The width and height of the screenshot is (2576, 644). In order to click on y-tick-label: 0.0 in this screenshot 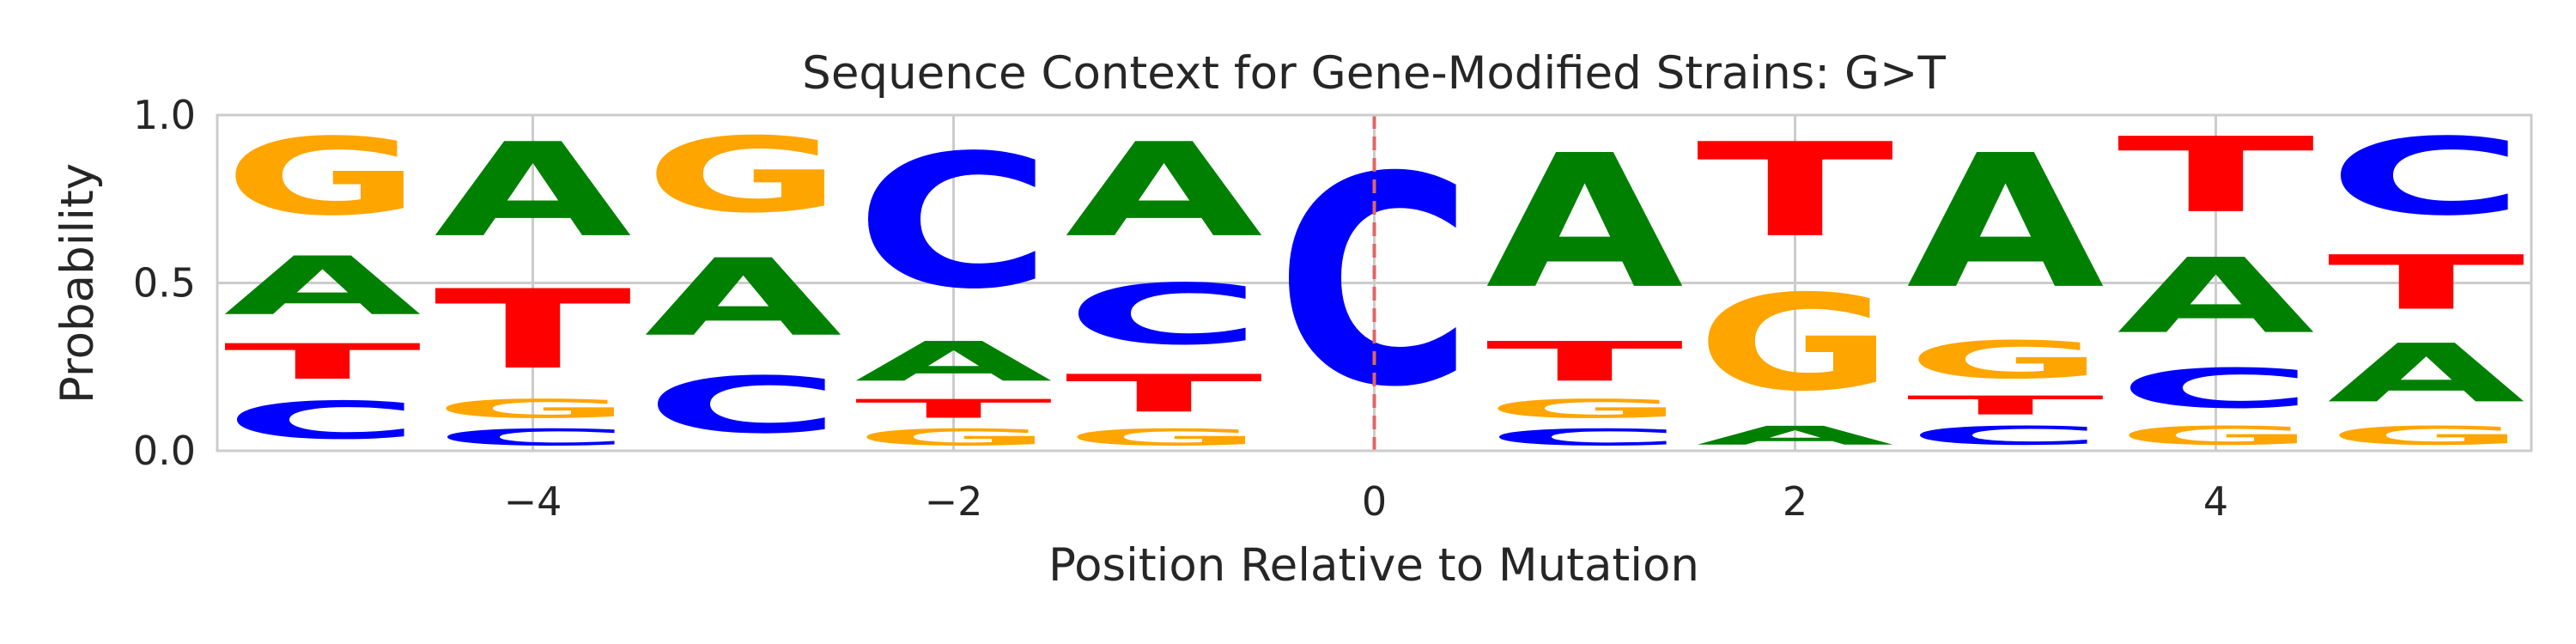, I will do `click(164, 451)`.